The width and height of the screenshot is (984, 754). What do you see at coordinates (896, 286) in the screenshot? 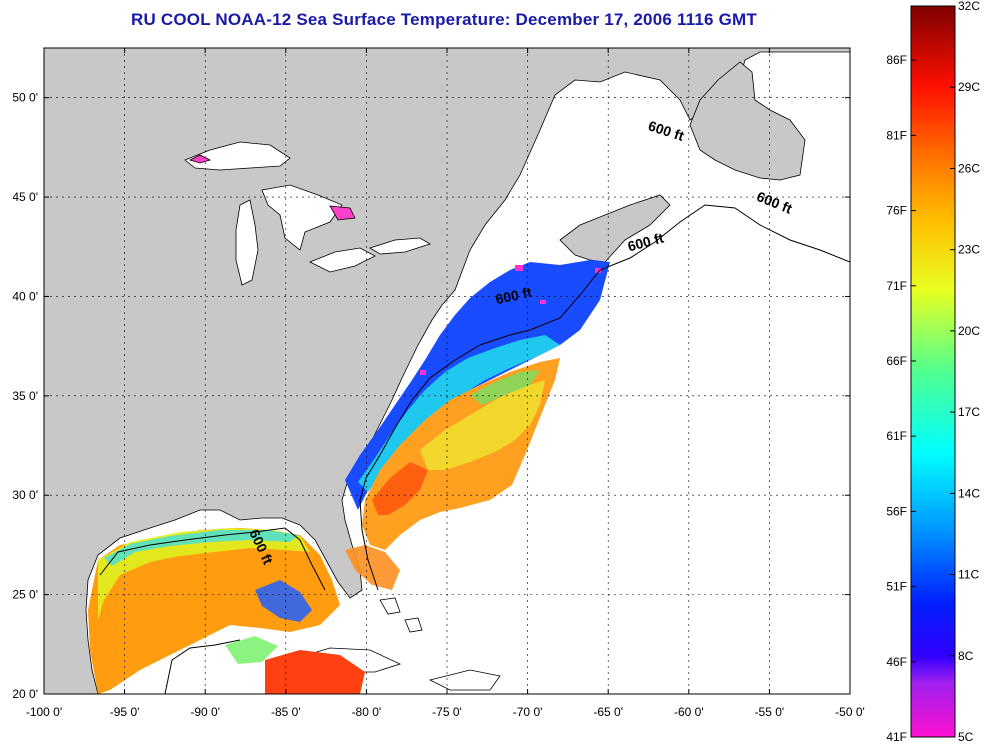
I see `colorbar-label-f: 71F` at bounding box center [896, 286].